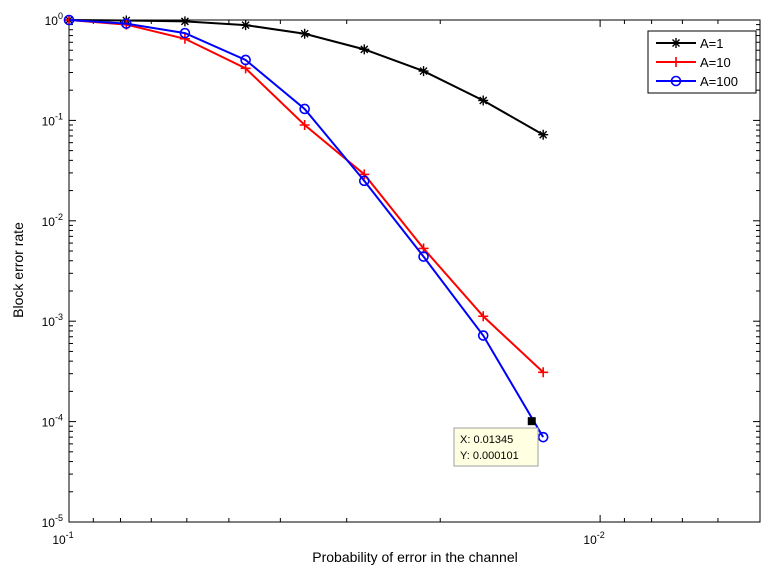 The height and width of the screenshot is (572, 763). What do you see at coordinates (531, 421) in the screenshot?
I see `datatip-marker` at bounding box center [531, 421].